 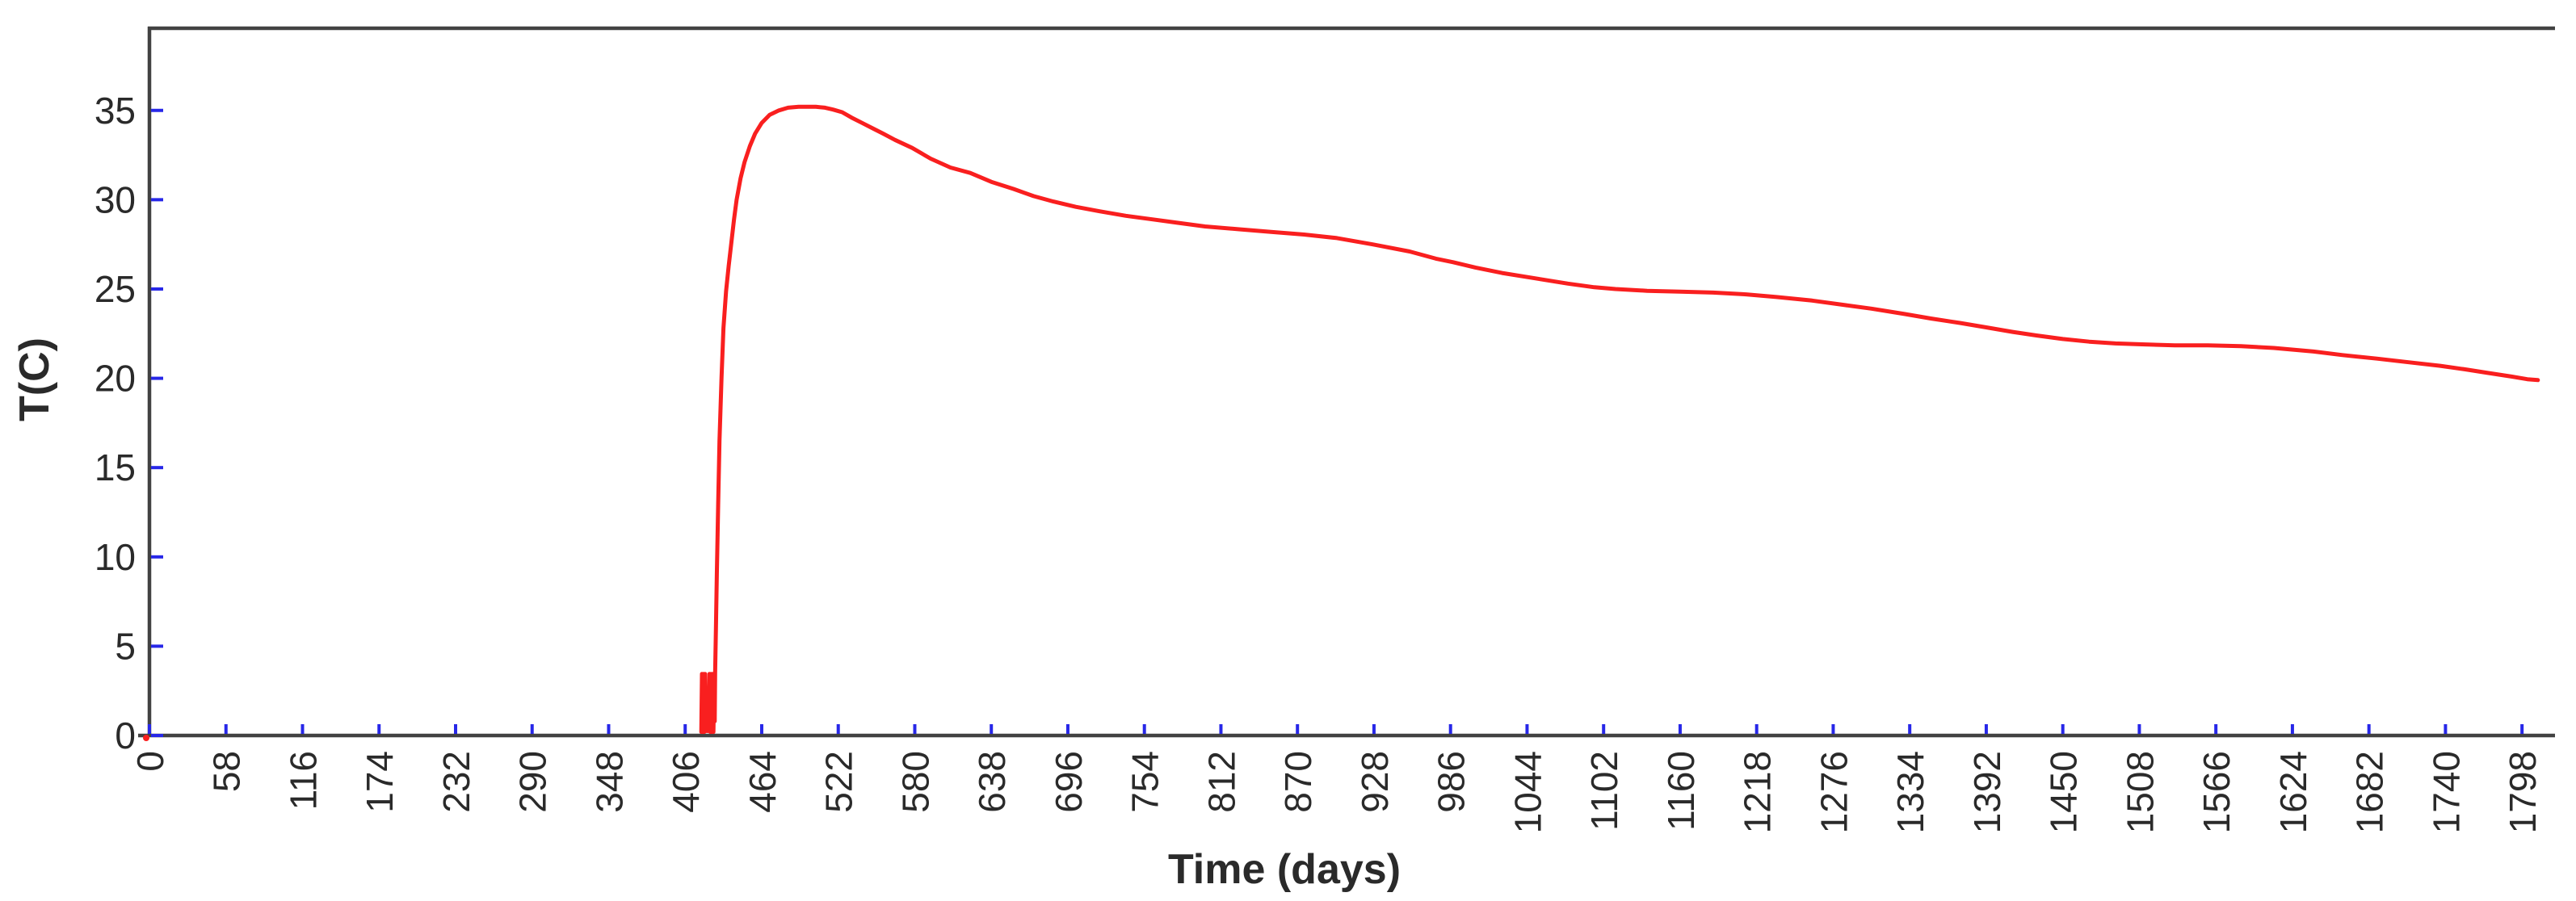 What do you see at coordinates (2064, 792) in the screenshot?
I see `x-tick-label: 1450` at bounding box center [2064, 792].